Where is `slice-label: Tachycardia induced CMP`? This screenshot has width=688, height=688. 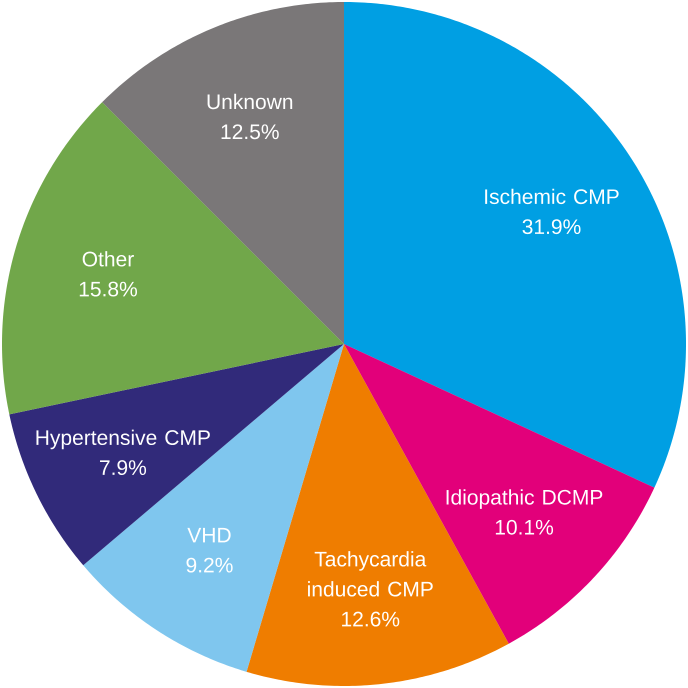
slice-label: Tachycardia induced CMP is located at coordinates (370, 574).